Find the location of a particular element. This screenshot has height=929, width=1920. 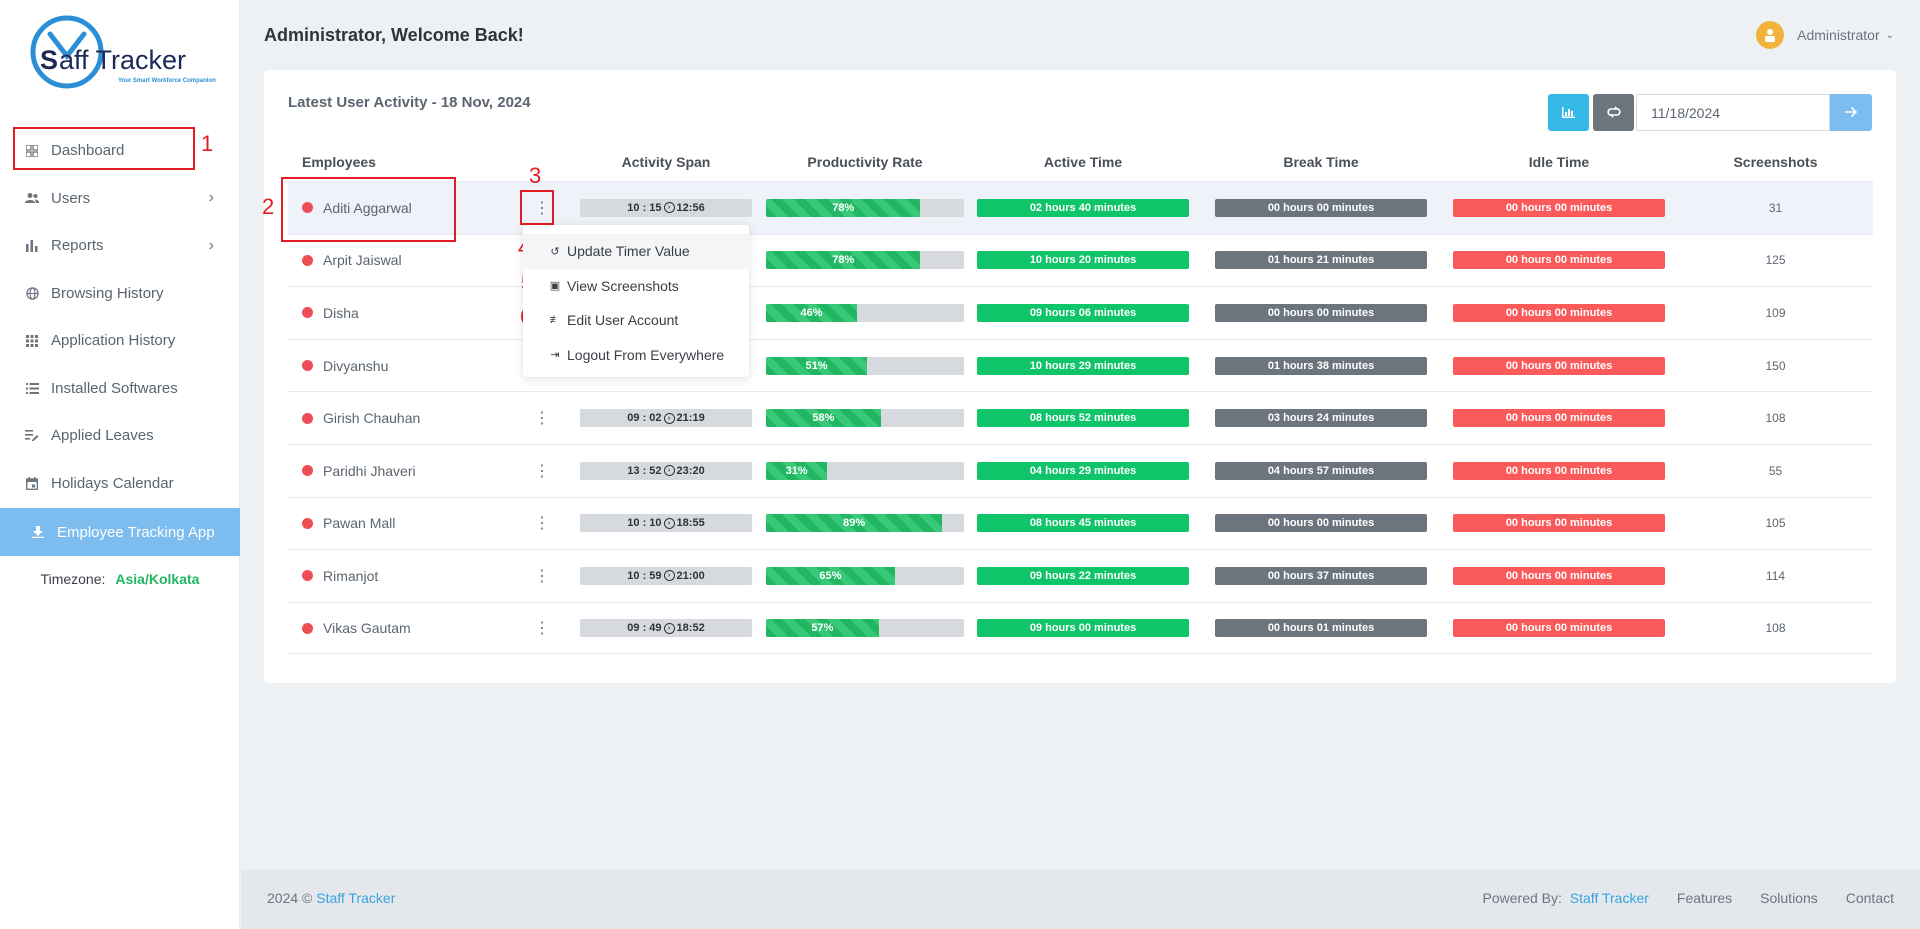

sidebar-item-application-history: Application History is located at coordinates (120, 341).